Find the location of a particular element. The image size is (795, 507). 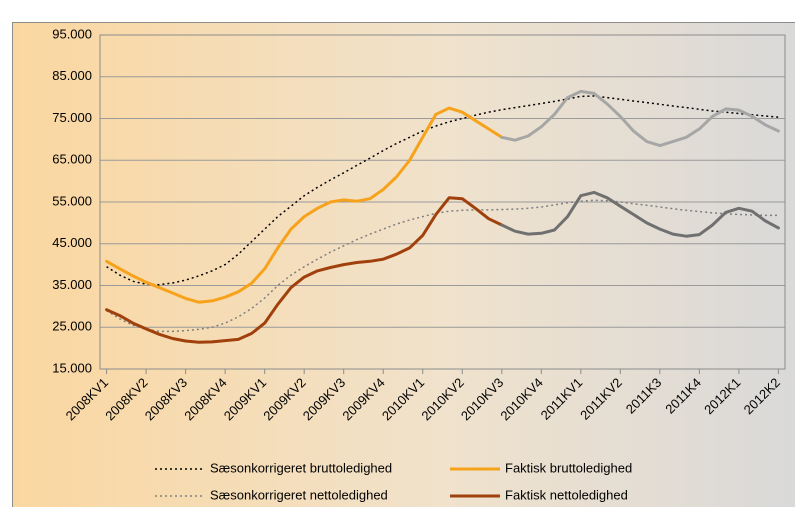

y-tick-label: 25.000 is located at coordinates (72, 326).